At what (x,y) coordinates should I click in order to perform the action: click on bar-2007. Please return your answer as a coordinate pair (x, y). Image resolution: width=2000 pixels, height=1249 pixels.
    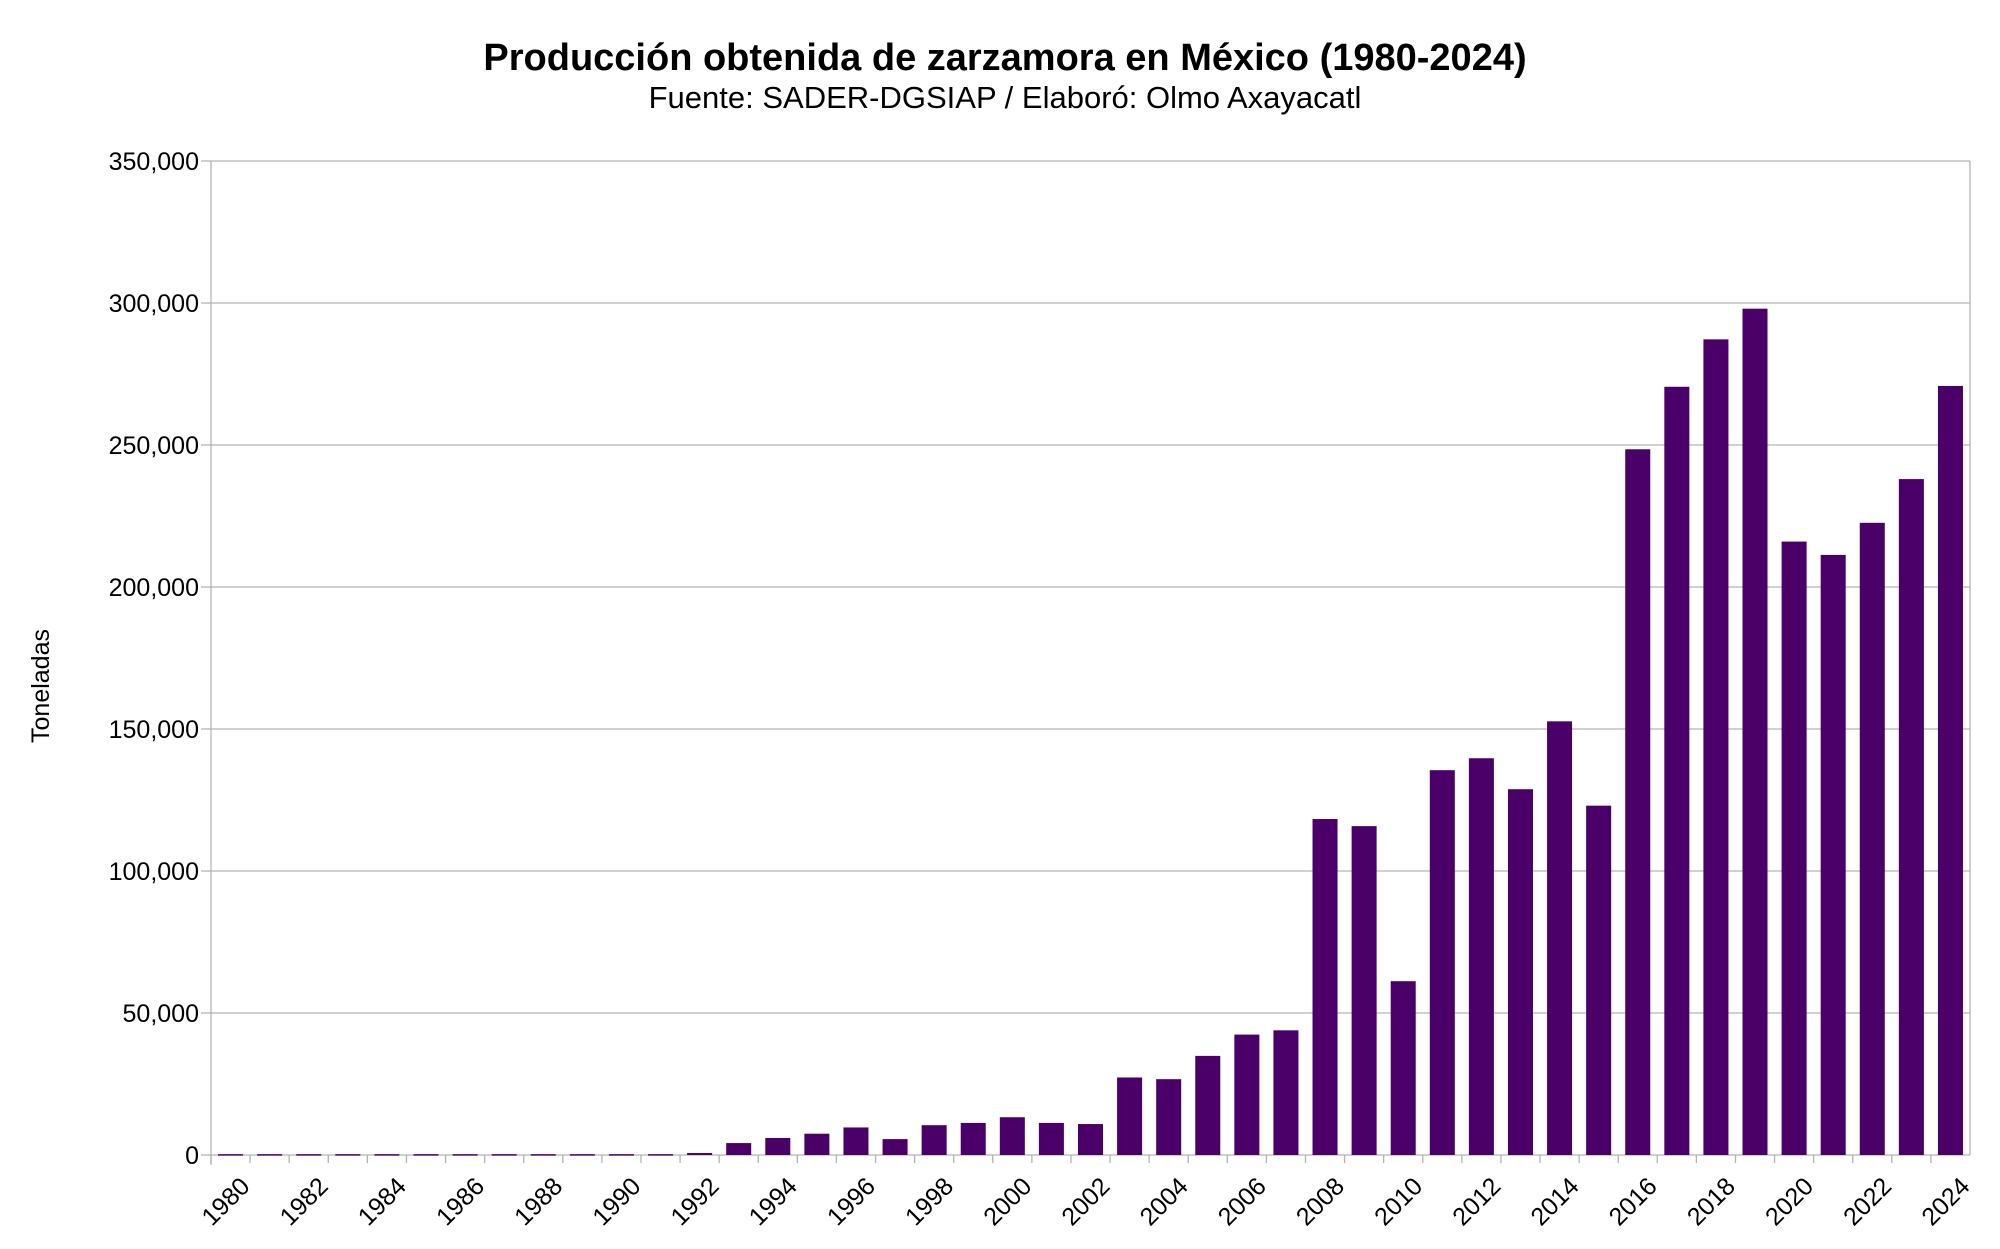
    Looking at the image, I should click on (1286, 1092).